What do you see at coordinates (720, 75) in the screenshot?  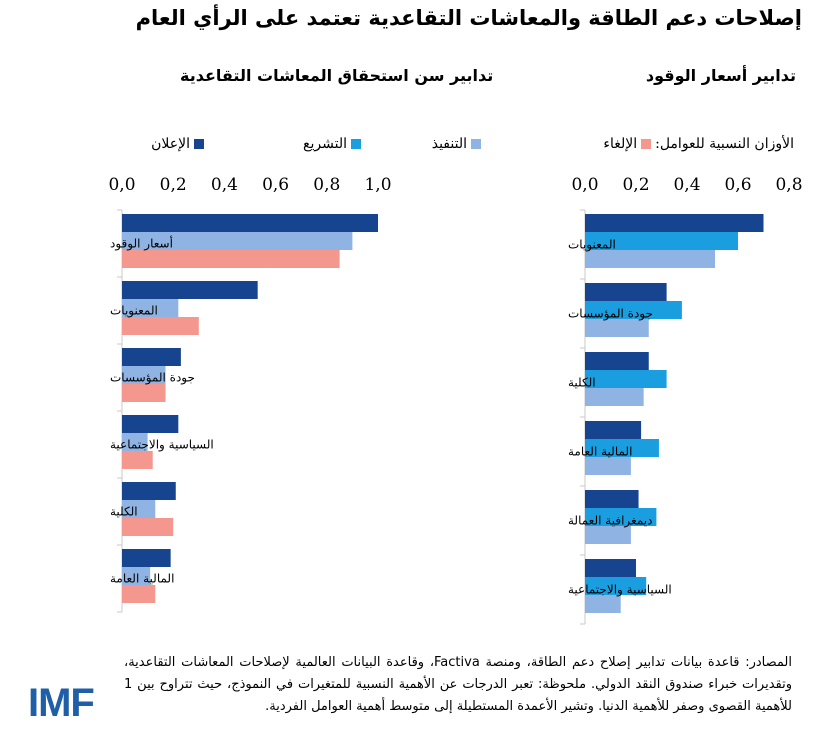 I see `right-panel-title: تدابير أسعار الوقود` at bounding box center [720, 75].